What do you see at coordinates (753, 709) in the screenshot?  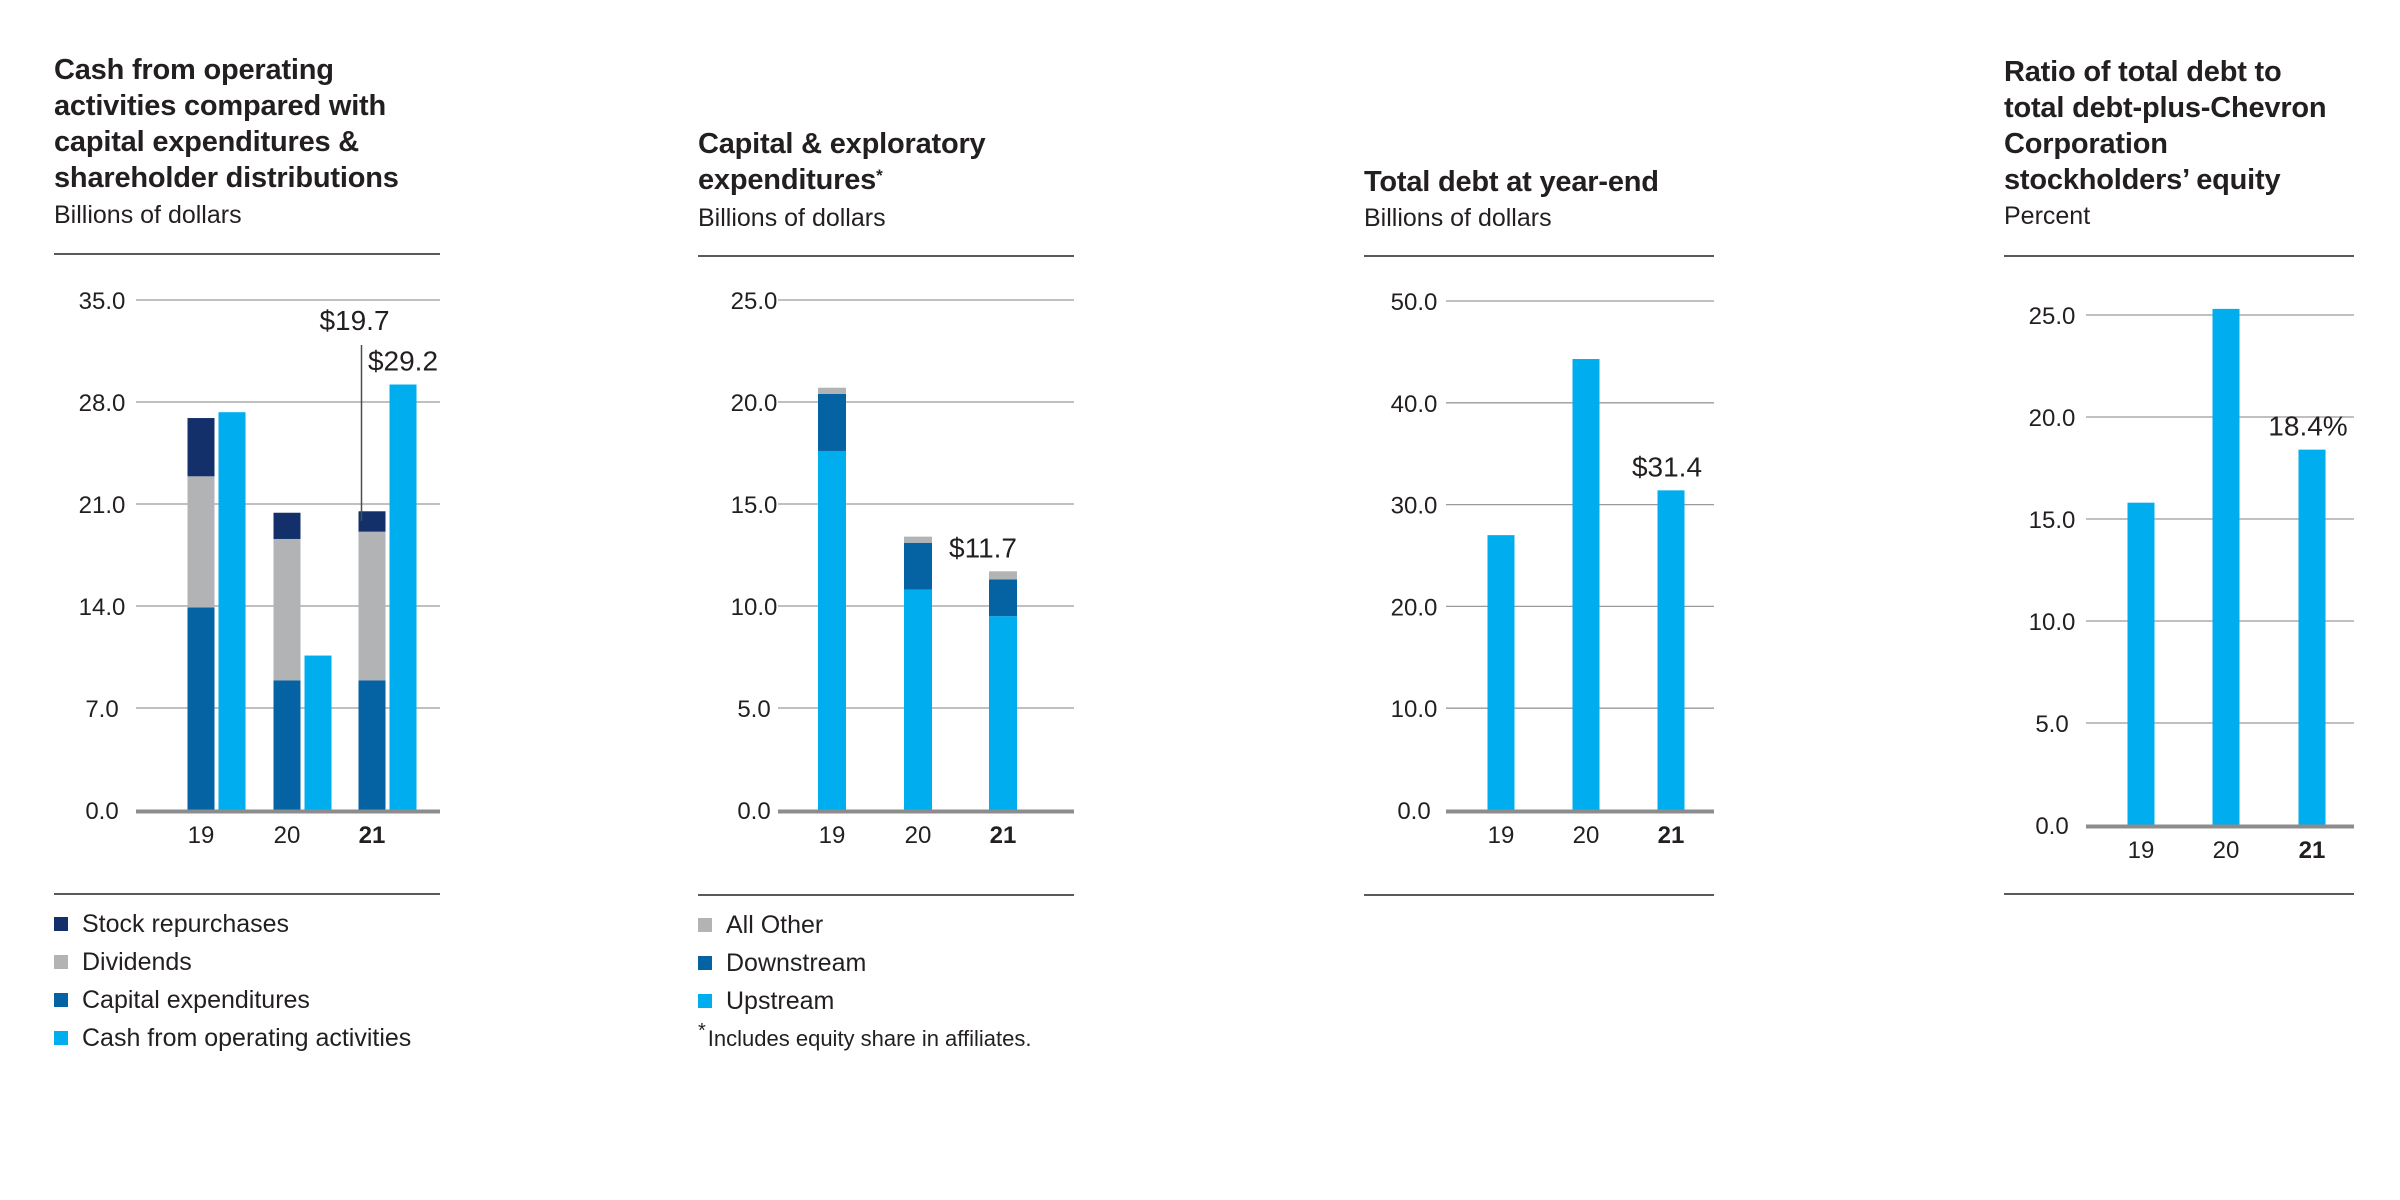 I see `y-tick-label: 5.0` at bounding box center [753, 709].